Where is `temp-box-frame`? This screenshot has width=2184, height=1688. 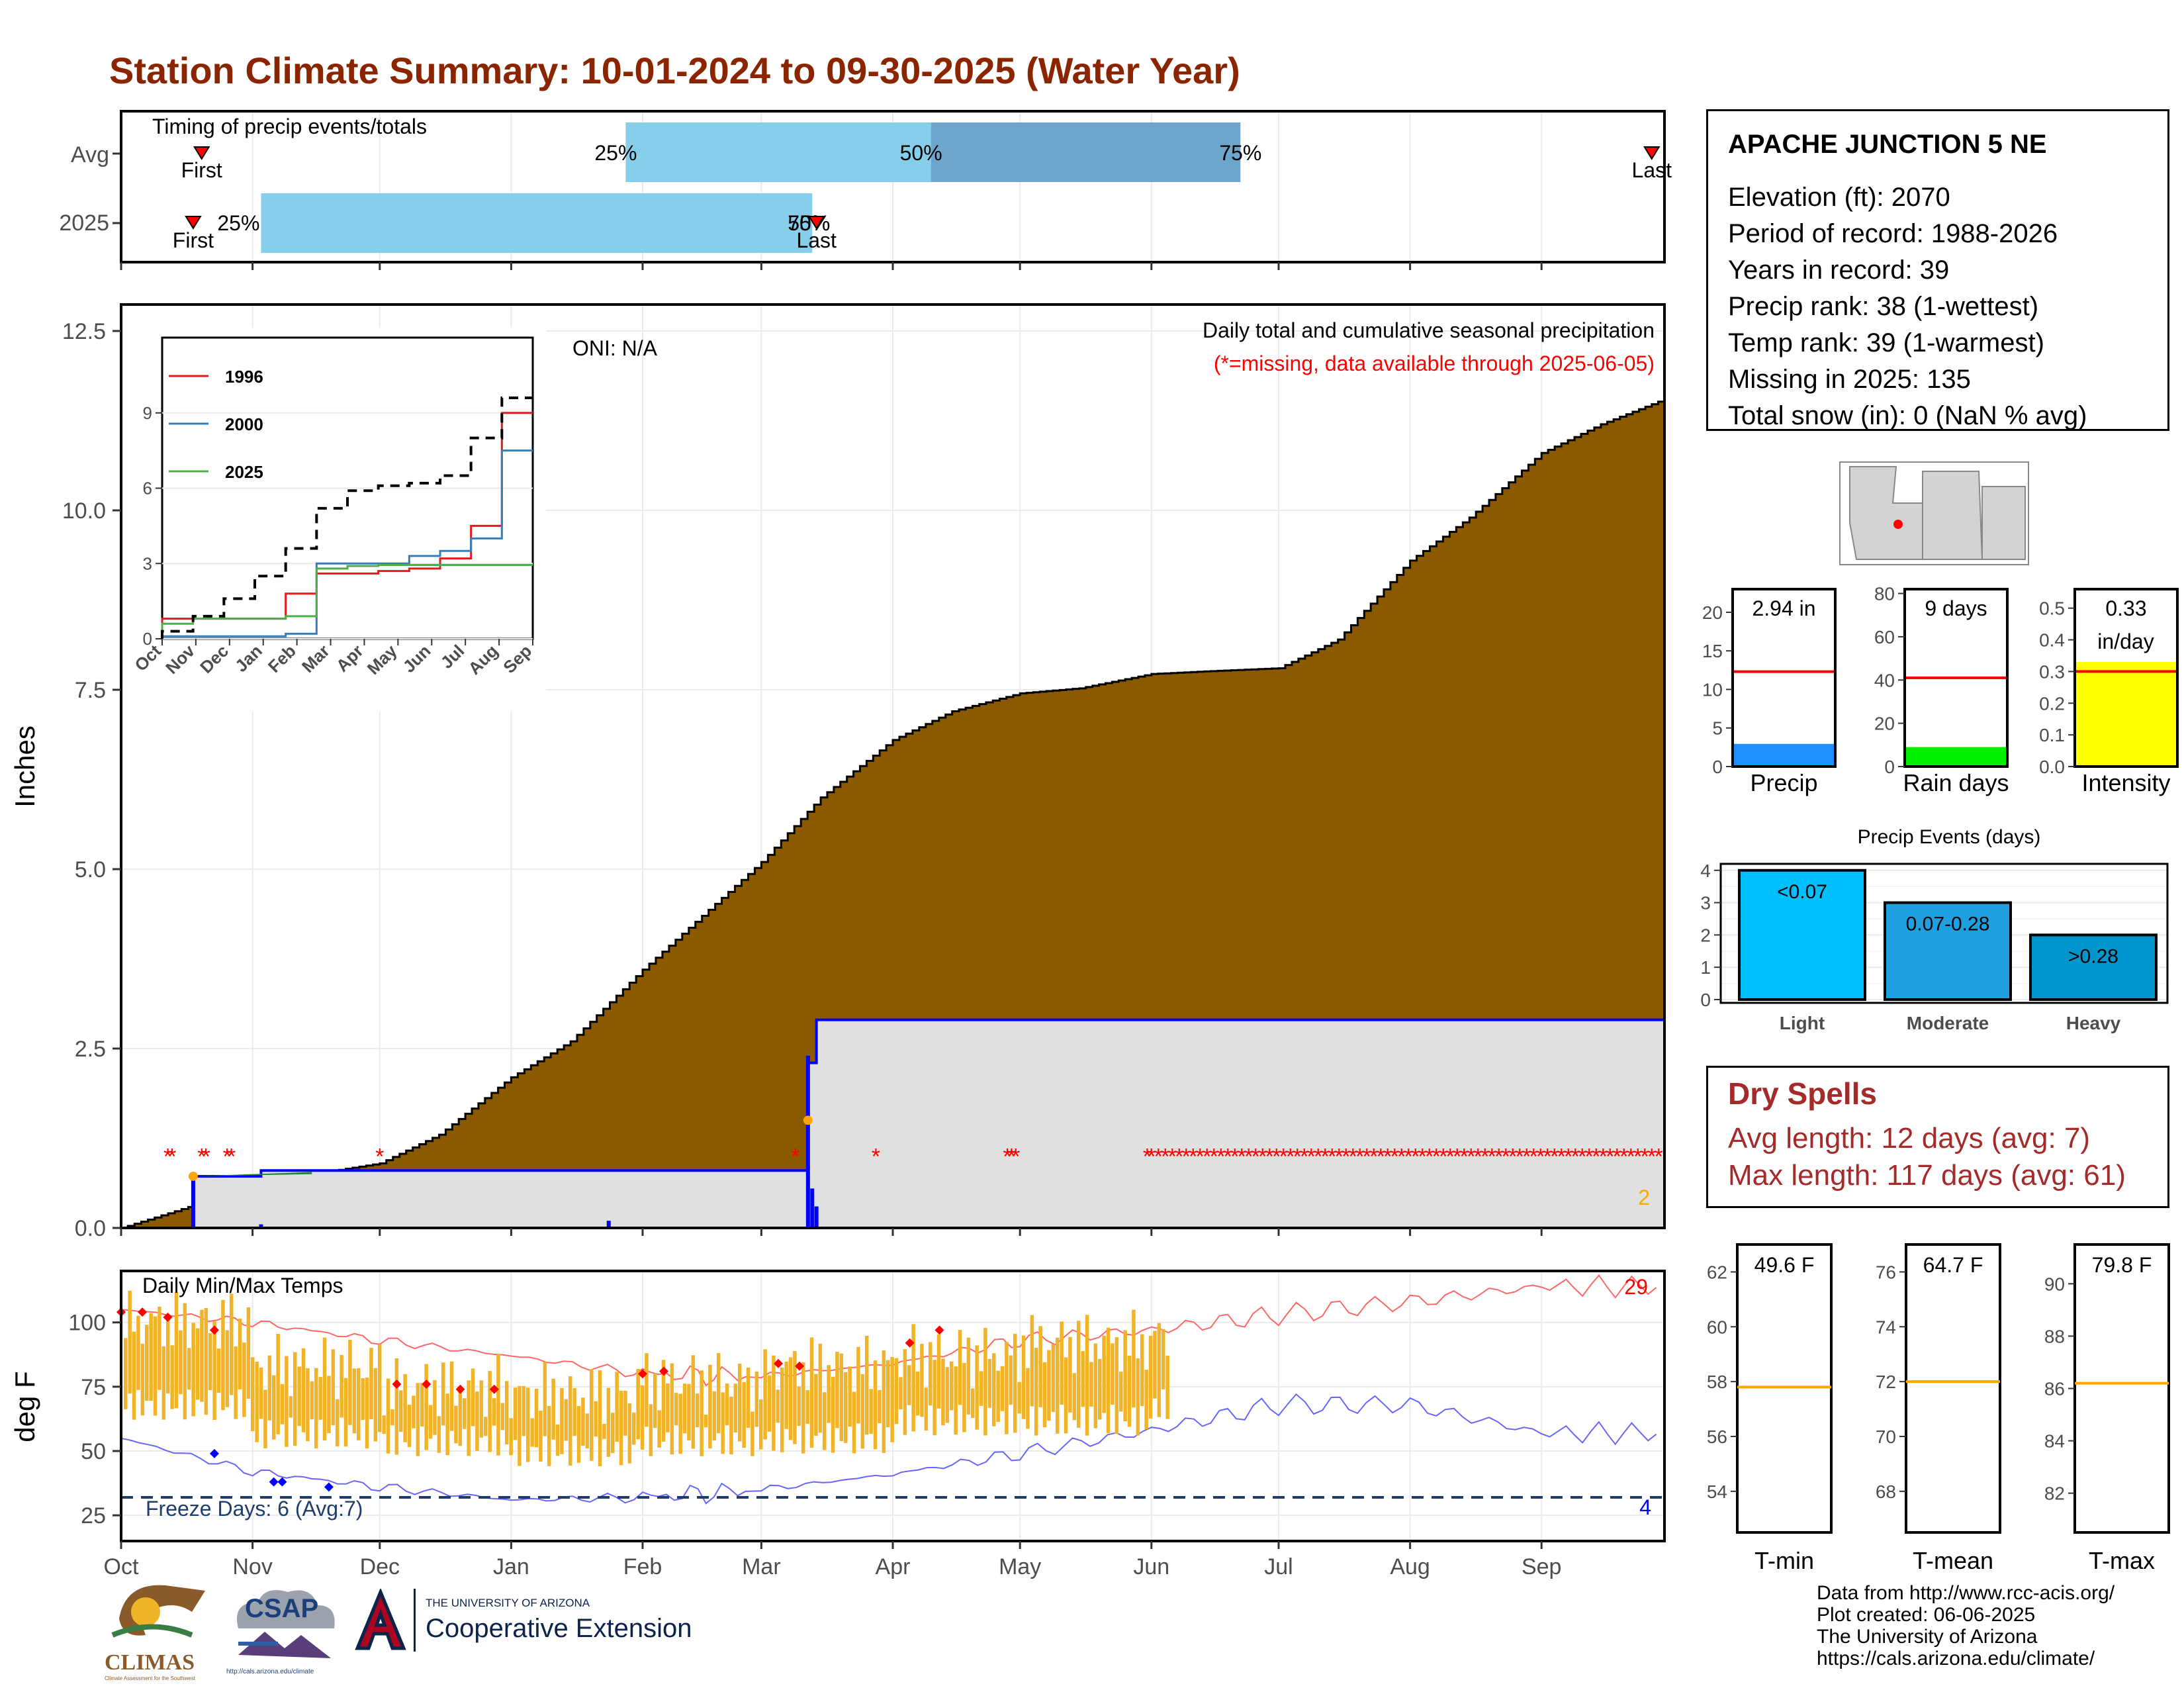
temp-box-frame is located at coordinates (1784, 1388).